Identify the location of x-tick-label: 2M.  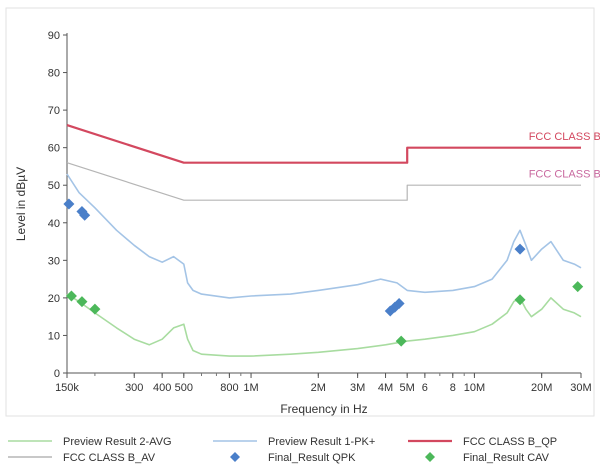
(318, 388).